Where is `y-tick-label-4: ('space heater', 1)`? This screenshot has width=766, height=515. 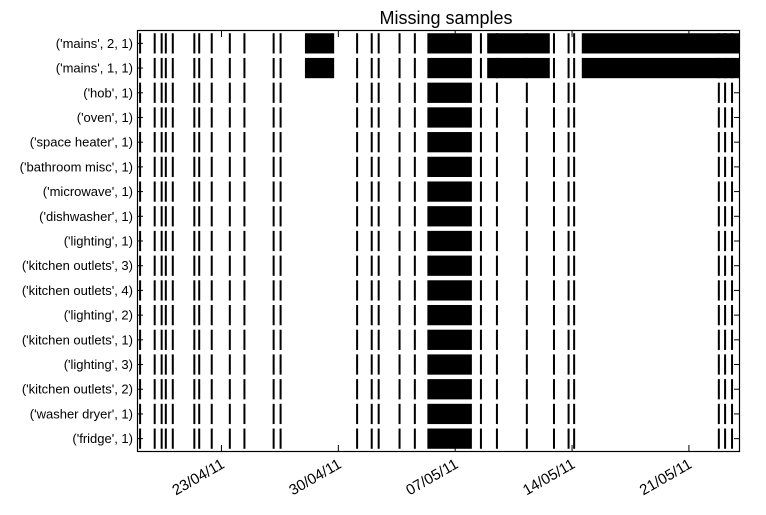 y-tick-label-4: ('space heater', 1) is located at coordinates (81, 142).